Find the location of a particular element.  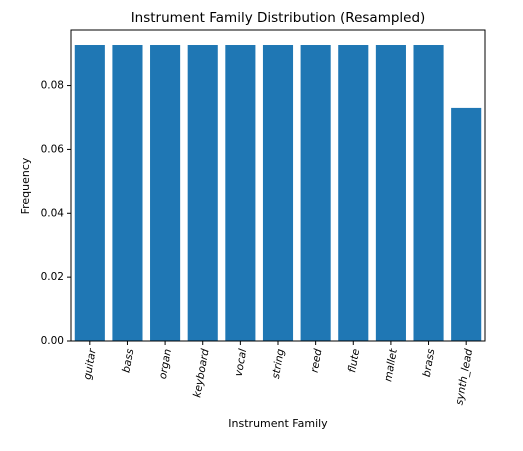

bar-brass is located at coordinates (428, 193).